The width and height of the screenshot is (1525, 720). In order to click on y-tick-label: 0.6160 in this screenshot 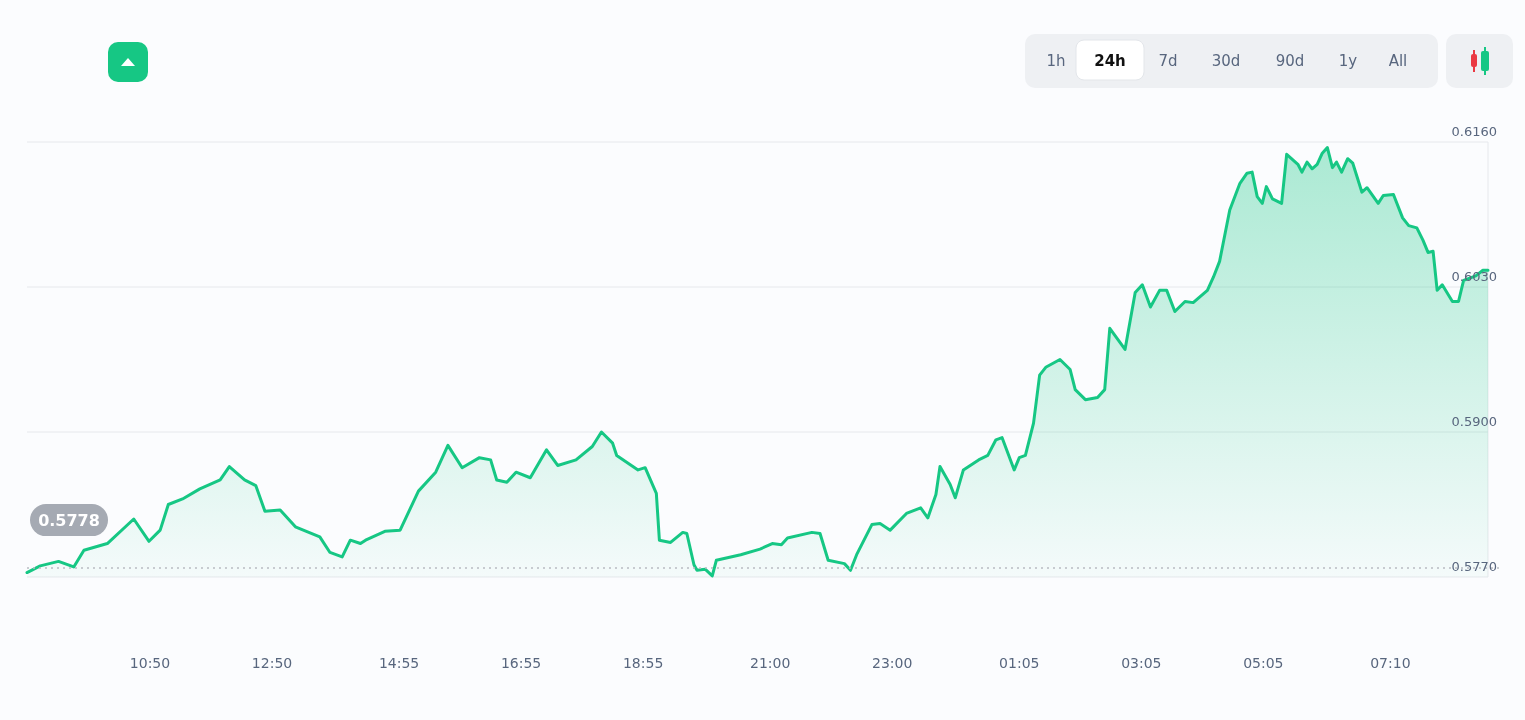, I will do `click(1474, 131)`.